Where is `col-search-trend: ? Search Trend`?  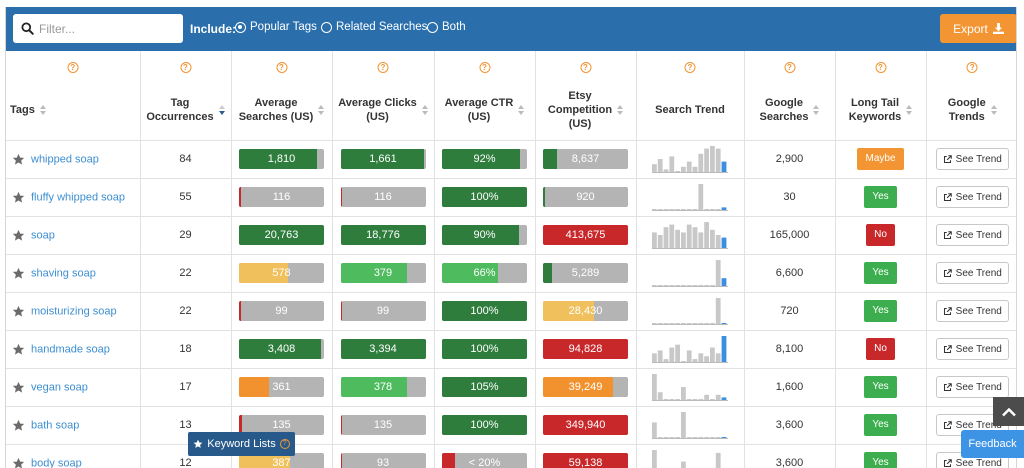
col-search-trend: ? Search Trend is located at coordinates (690, 96).